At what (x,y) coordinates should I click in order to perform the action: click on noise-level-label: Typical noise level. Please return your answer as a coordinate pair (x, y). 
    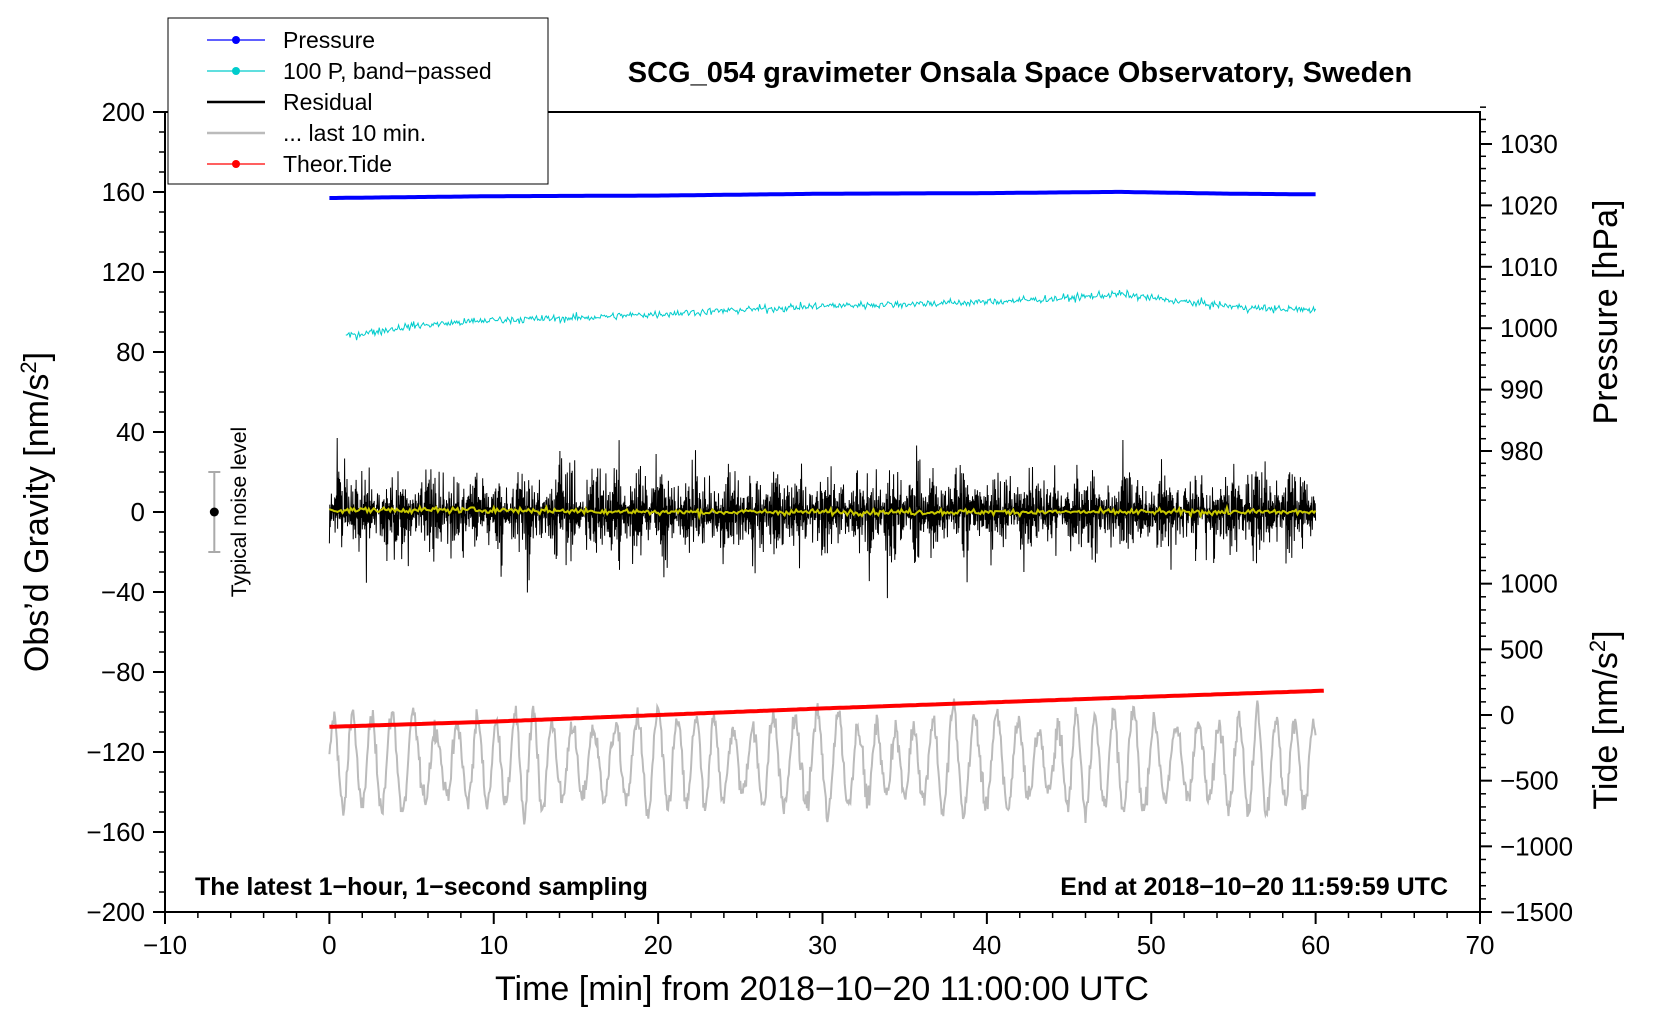
    Looking at the image, I should click on (239, 512).